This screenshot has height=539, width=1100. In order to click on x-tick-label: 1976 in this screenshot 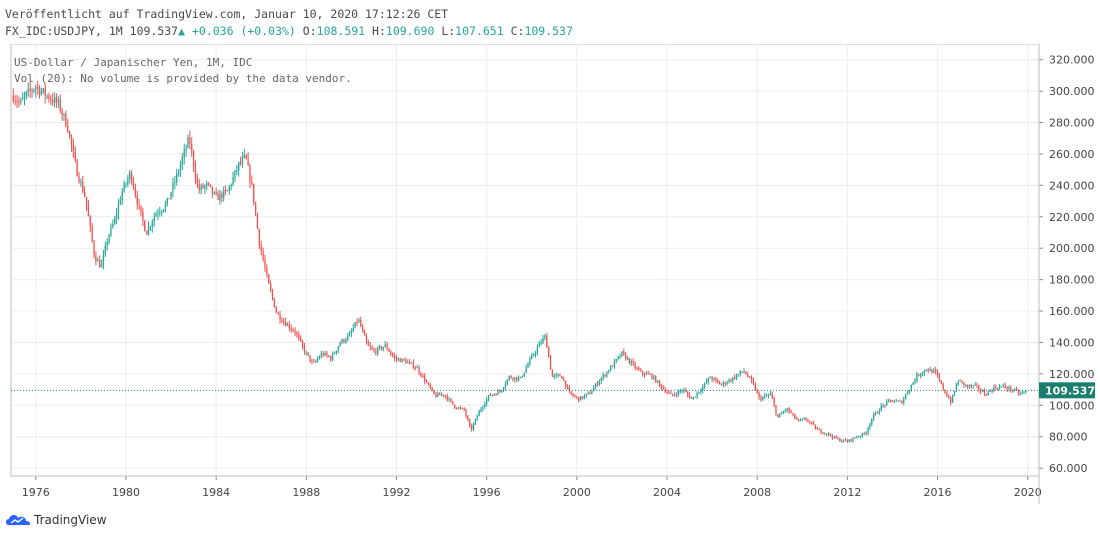, I will do `click(36, 492)`.